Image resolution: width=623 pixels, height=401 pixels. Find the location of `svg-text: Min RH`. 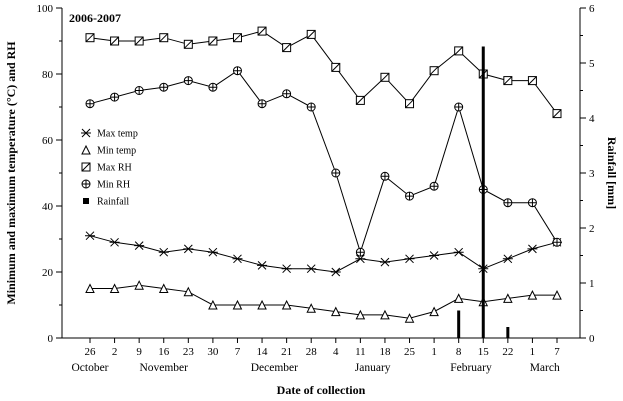

svg-text: Min RH is located at coordinates (113, 185).